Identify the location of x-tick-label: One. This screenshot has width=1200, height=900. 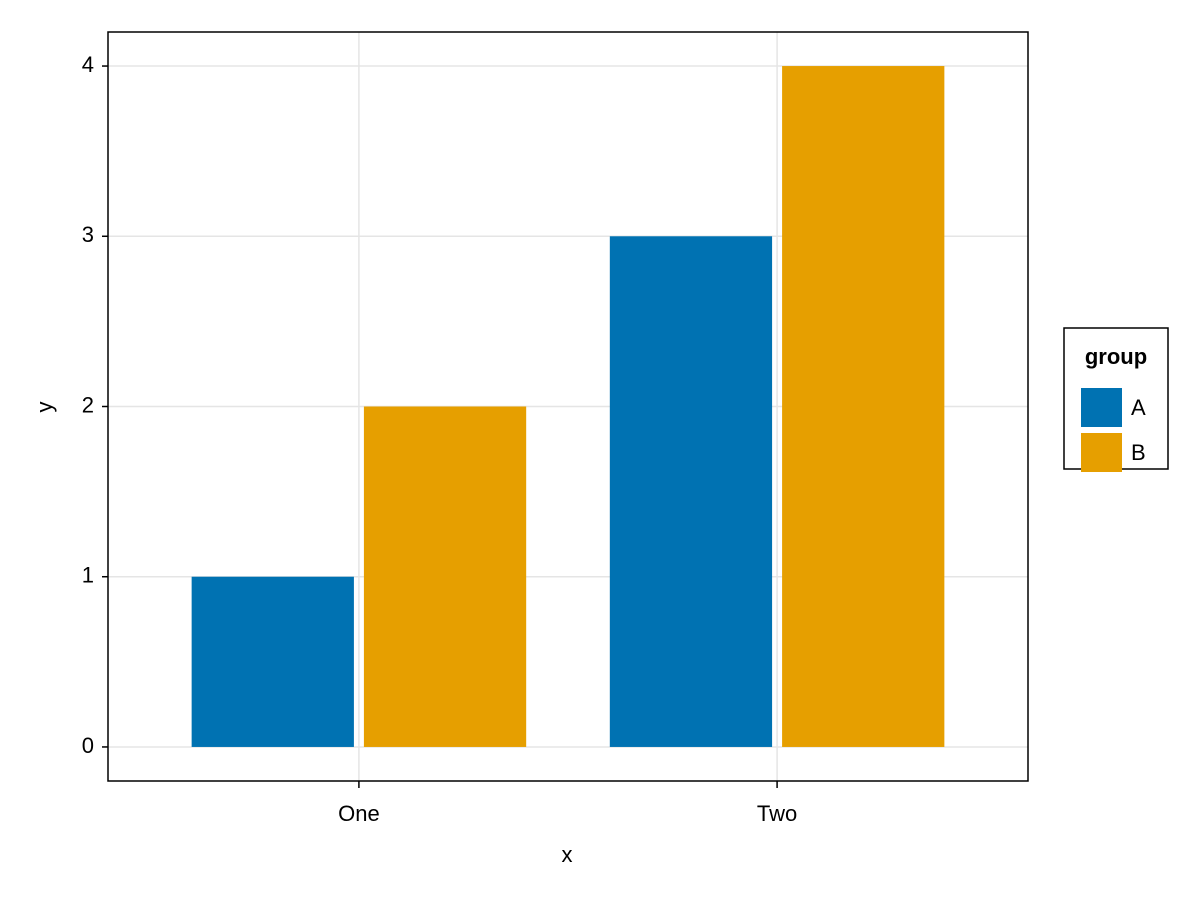
(359, 813).